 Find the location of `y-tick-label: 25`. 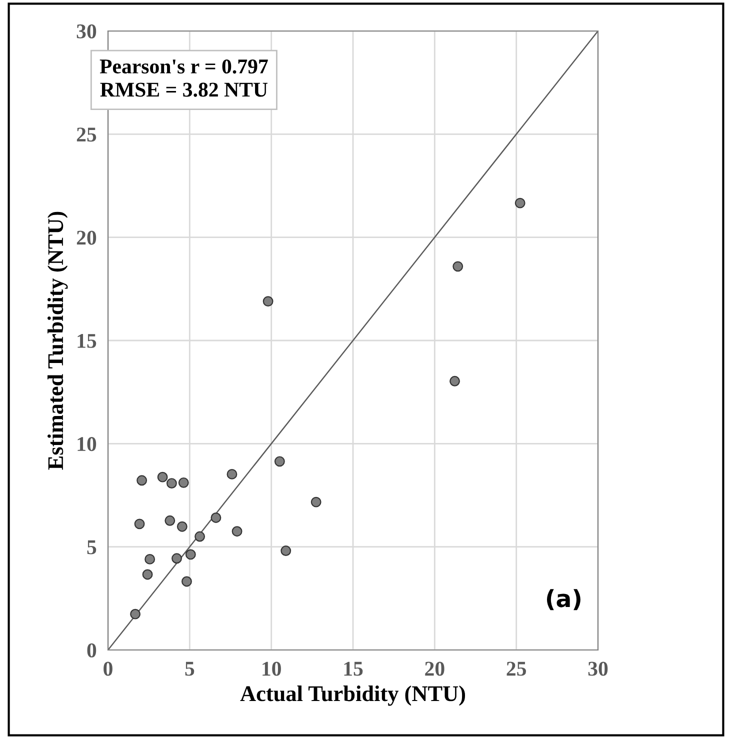

y-tick-label: 25 is located at coordinates (86, 135).